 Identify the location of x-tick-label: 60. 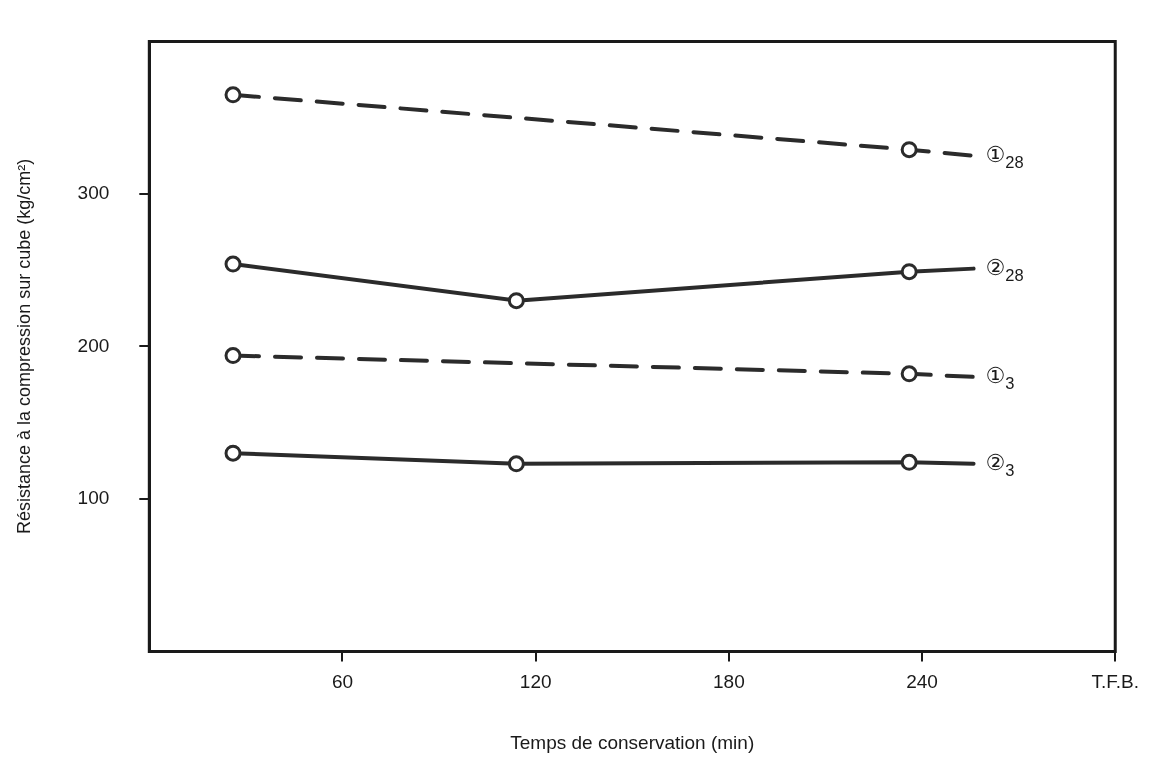
(342, 682).